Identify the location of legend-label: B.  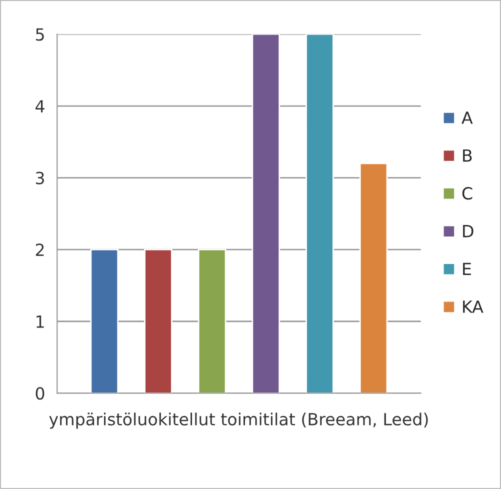
(467, 155).